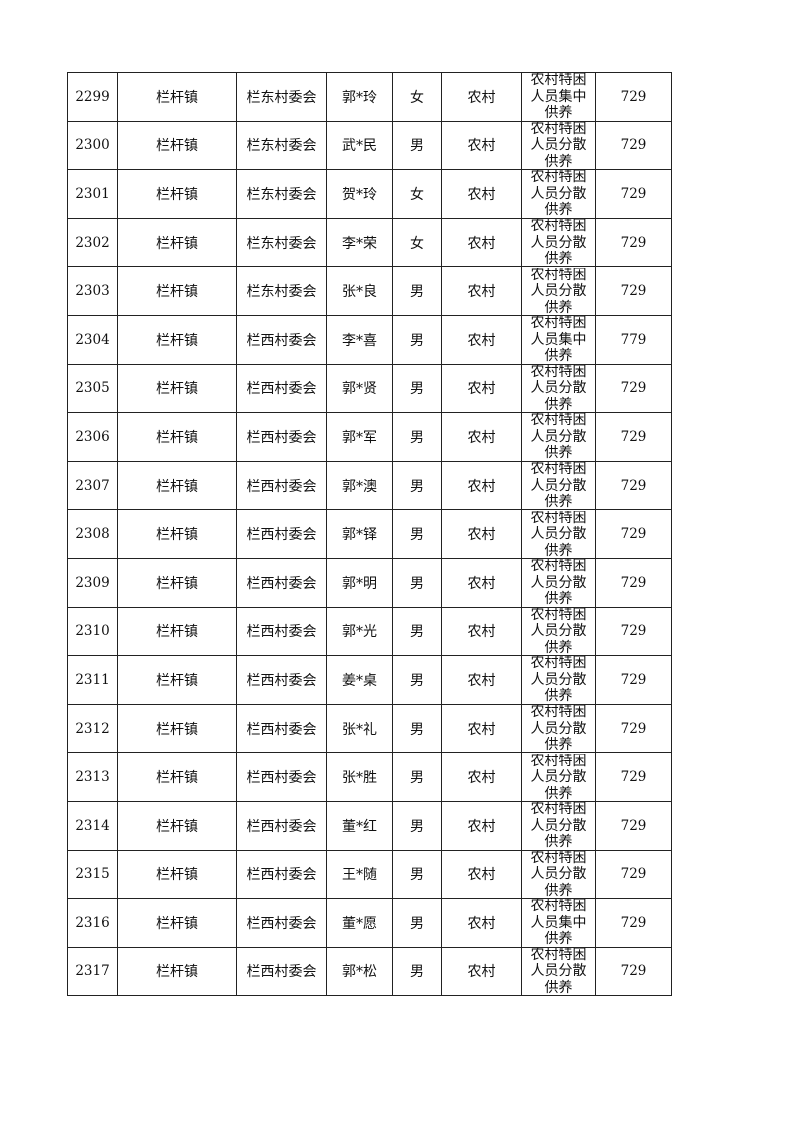 This screenshot has width=794, height=1122. I want to click on table-row: 2305 栏杆镇 栏西村委会 郭*贤男农村 农村特困人员分散供养 729, so click(369, 388).